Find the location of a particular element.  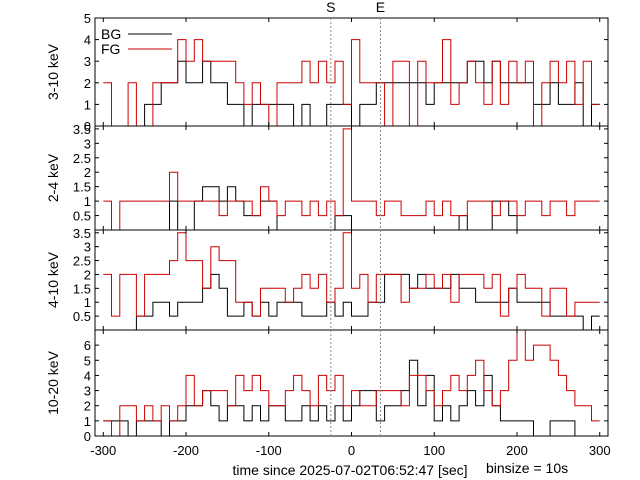

x-tick-label: 0 is located at coordinates (351, 450).